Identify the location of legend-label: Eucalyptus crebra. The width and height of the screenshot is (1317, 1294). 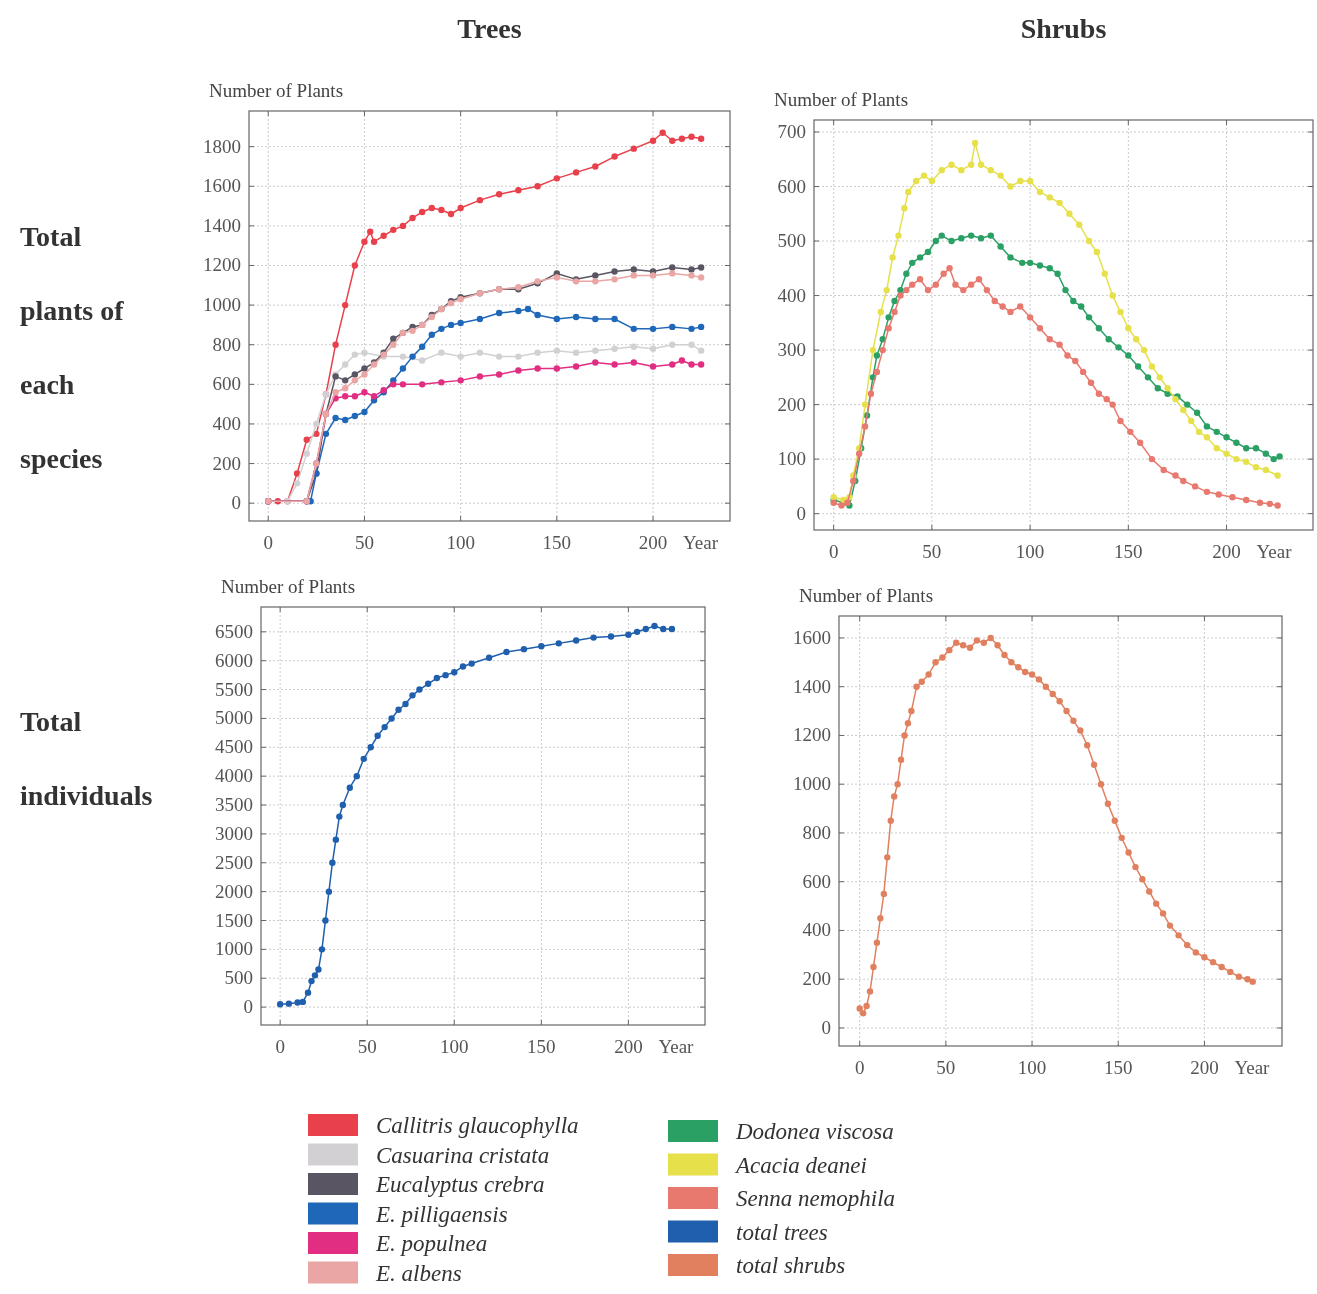
(460, 1184).